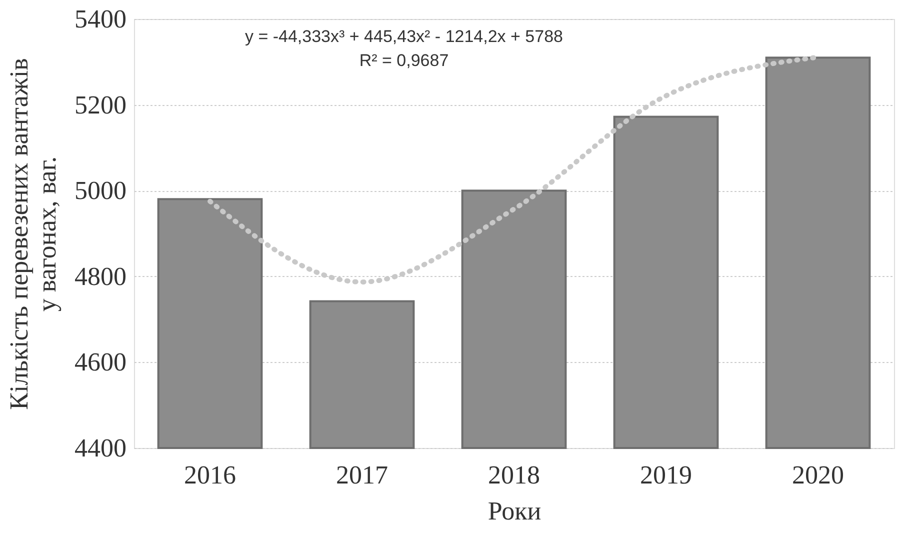  What do you see at coordinates (666, 475) in the screenshot?
I see `x-tick-label: 2019` at bounding box center [666, 475].